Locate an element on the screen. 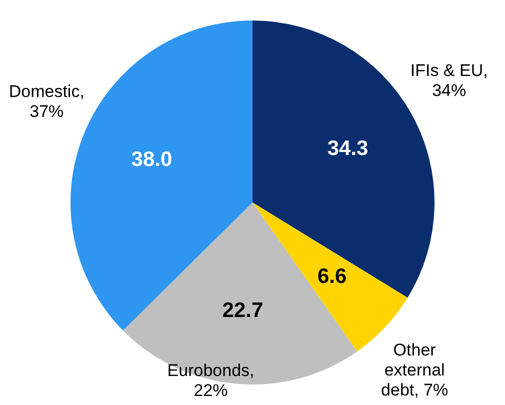  slice-label: Other external debt, 7% is located at coordinates (414, 370).